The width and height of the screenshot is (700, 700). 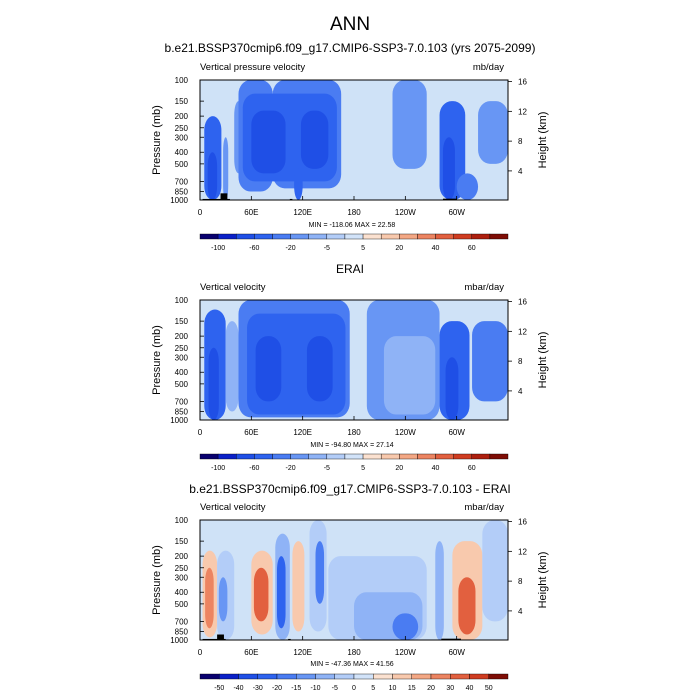 What do you see at coordinates (182, 384) in the screenshot?
I see `y-tick-label: 500` at bounding box center [182, 384].